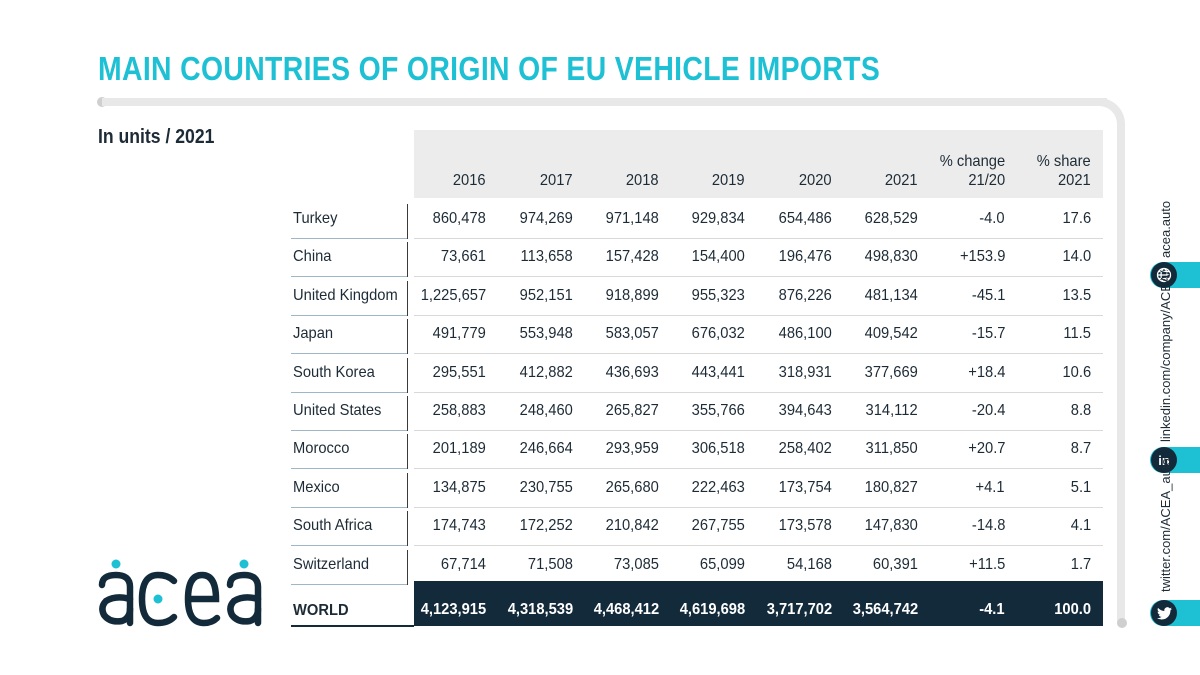  Describe the element at coordinates (459, 372) in the screenshot. I see `table-cell: 295,551` at that location.